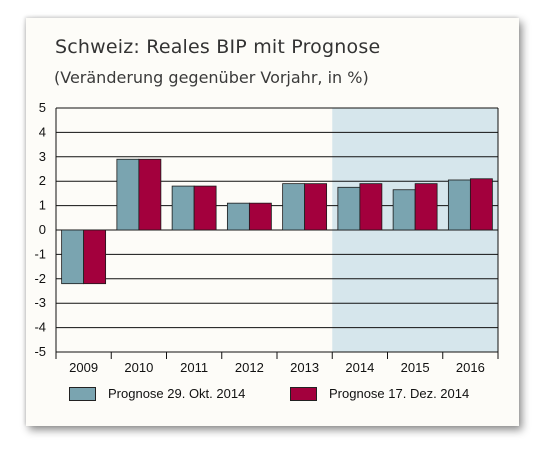  I want to click on y-tick-label: -4, so click(40, 327).